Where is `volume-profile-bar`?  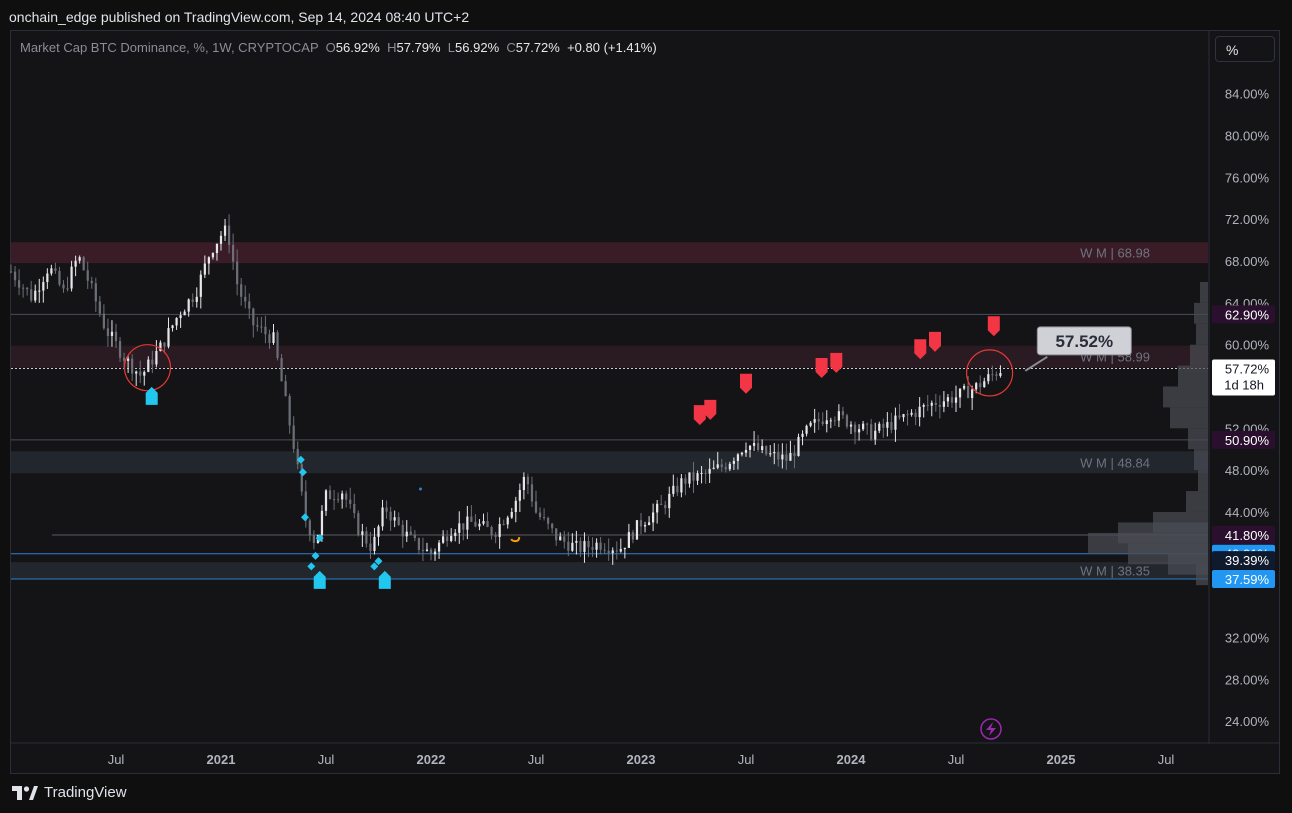 volume-profile-bar is located at coordinates (1193, 376).